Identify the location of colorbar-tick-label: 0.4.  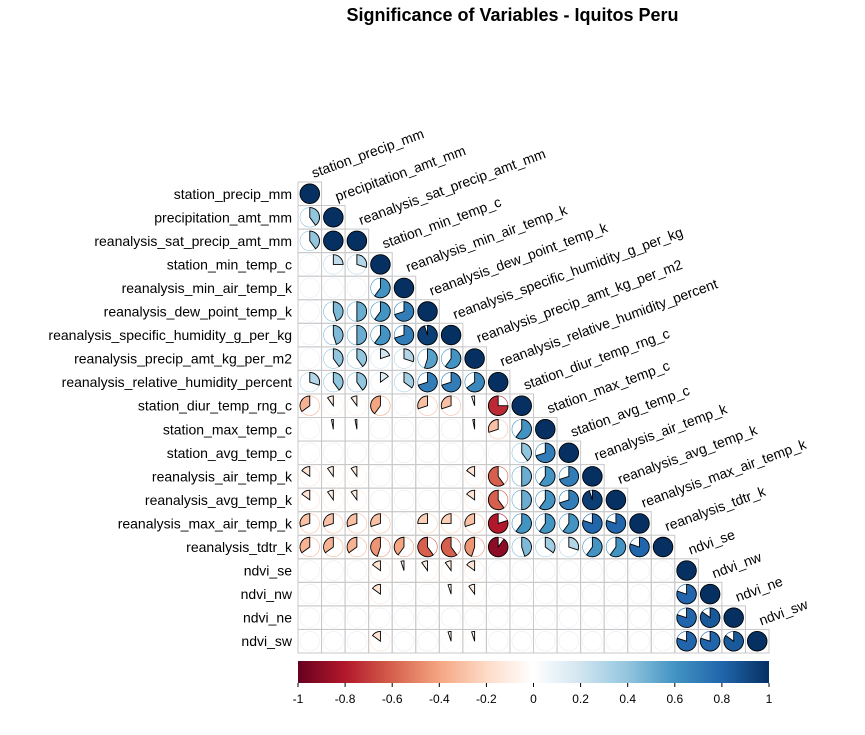
(627, 699).